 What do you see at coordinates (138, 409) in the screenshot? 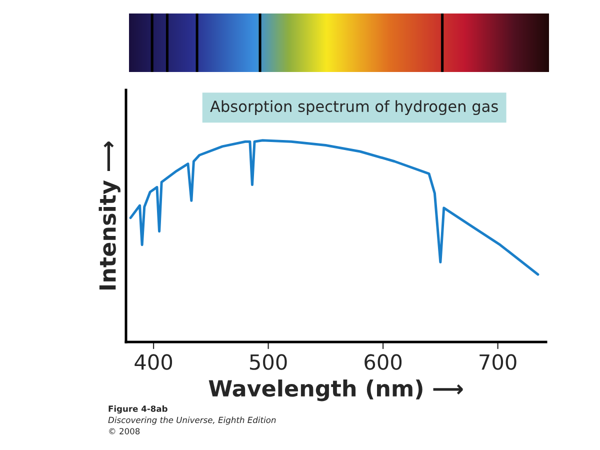
I see `caption: Figure 4-8ab` at bounding box center [138, 409].